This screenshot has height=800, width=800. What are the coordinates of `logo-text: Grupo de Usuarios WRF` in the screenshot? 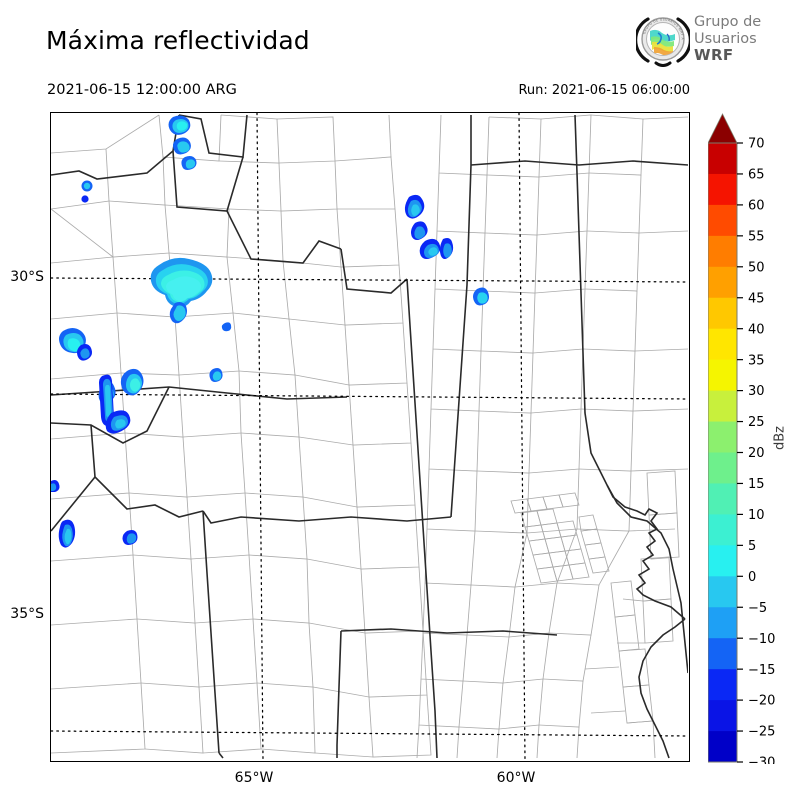 It's located at (744, 39).